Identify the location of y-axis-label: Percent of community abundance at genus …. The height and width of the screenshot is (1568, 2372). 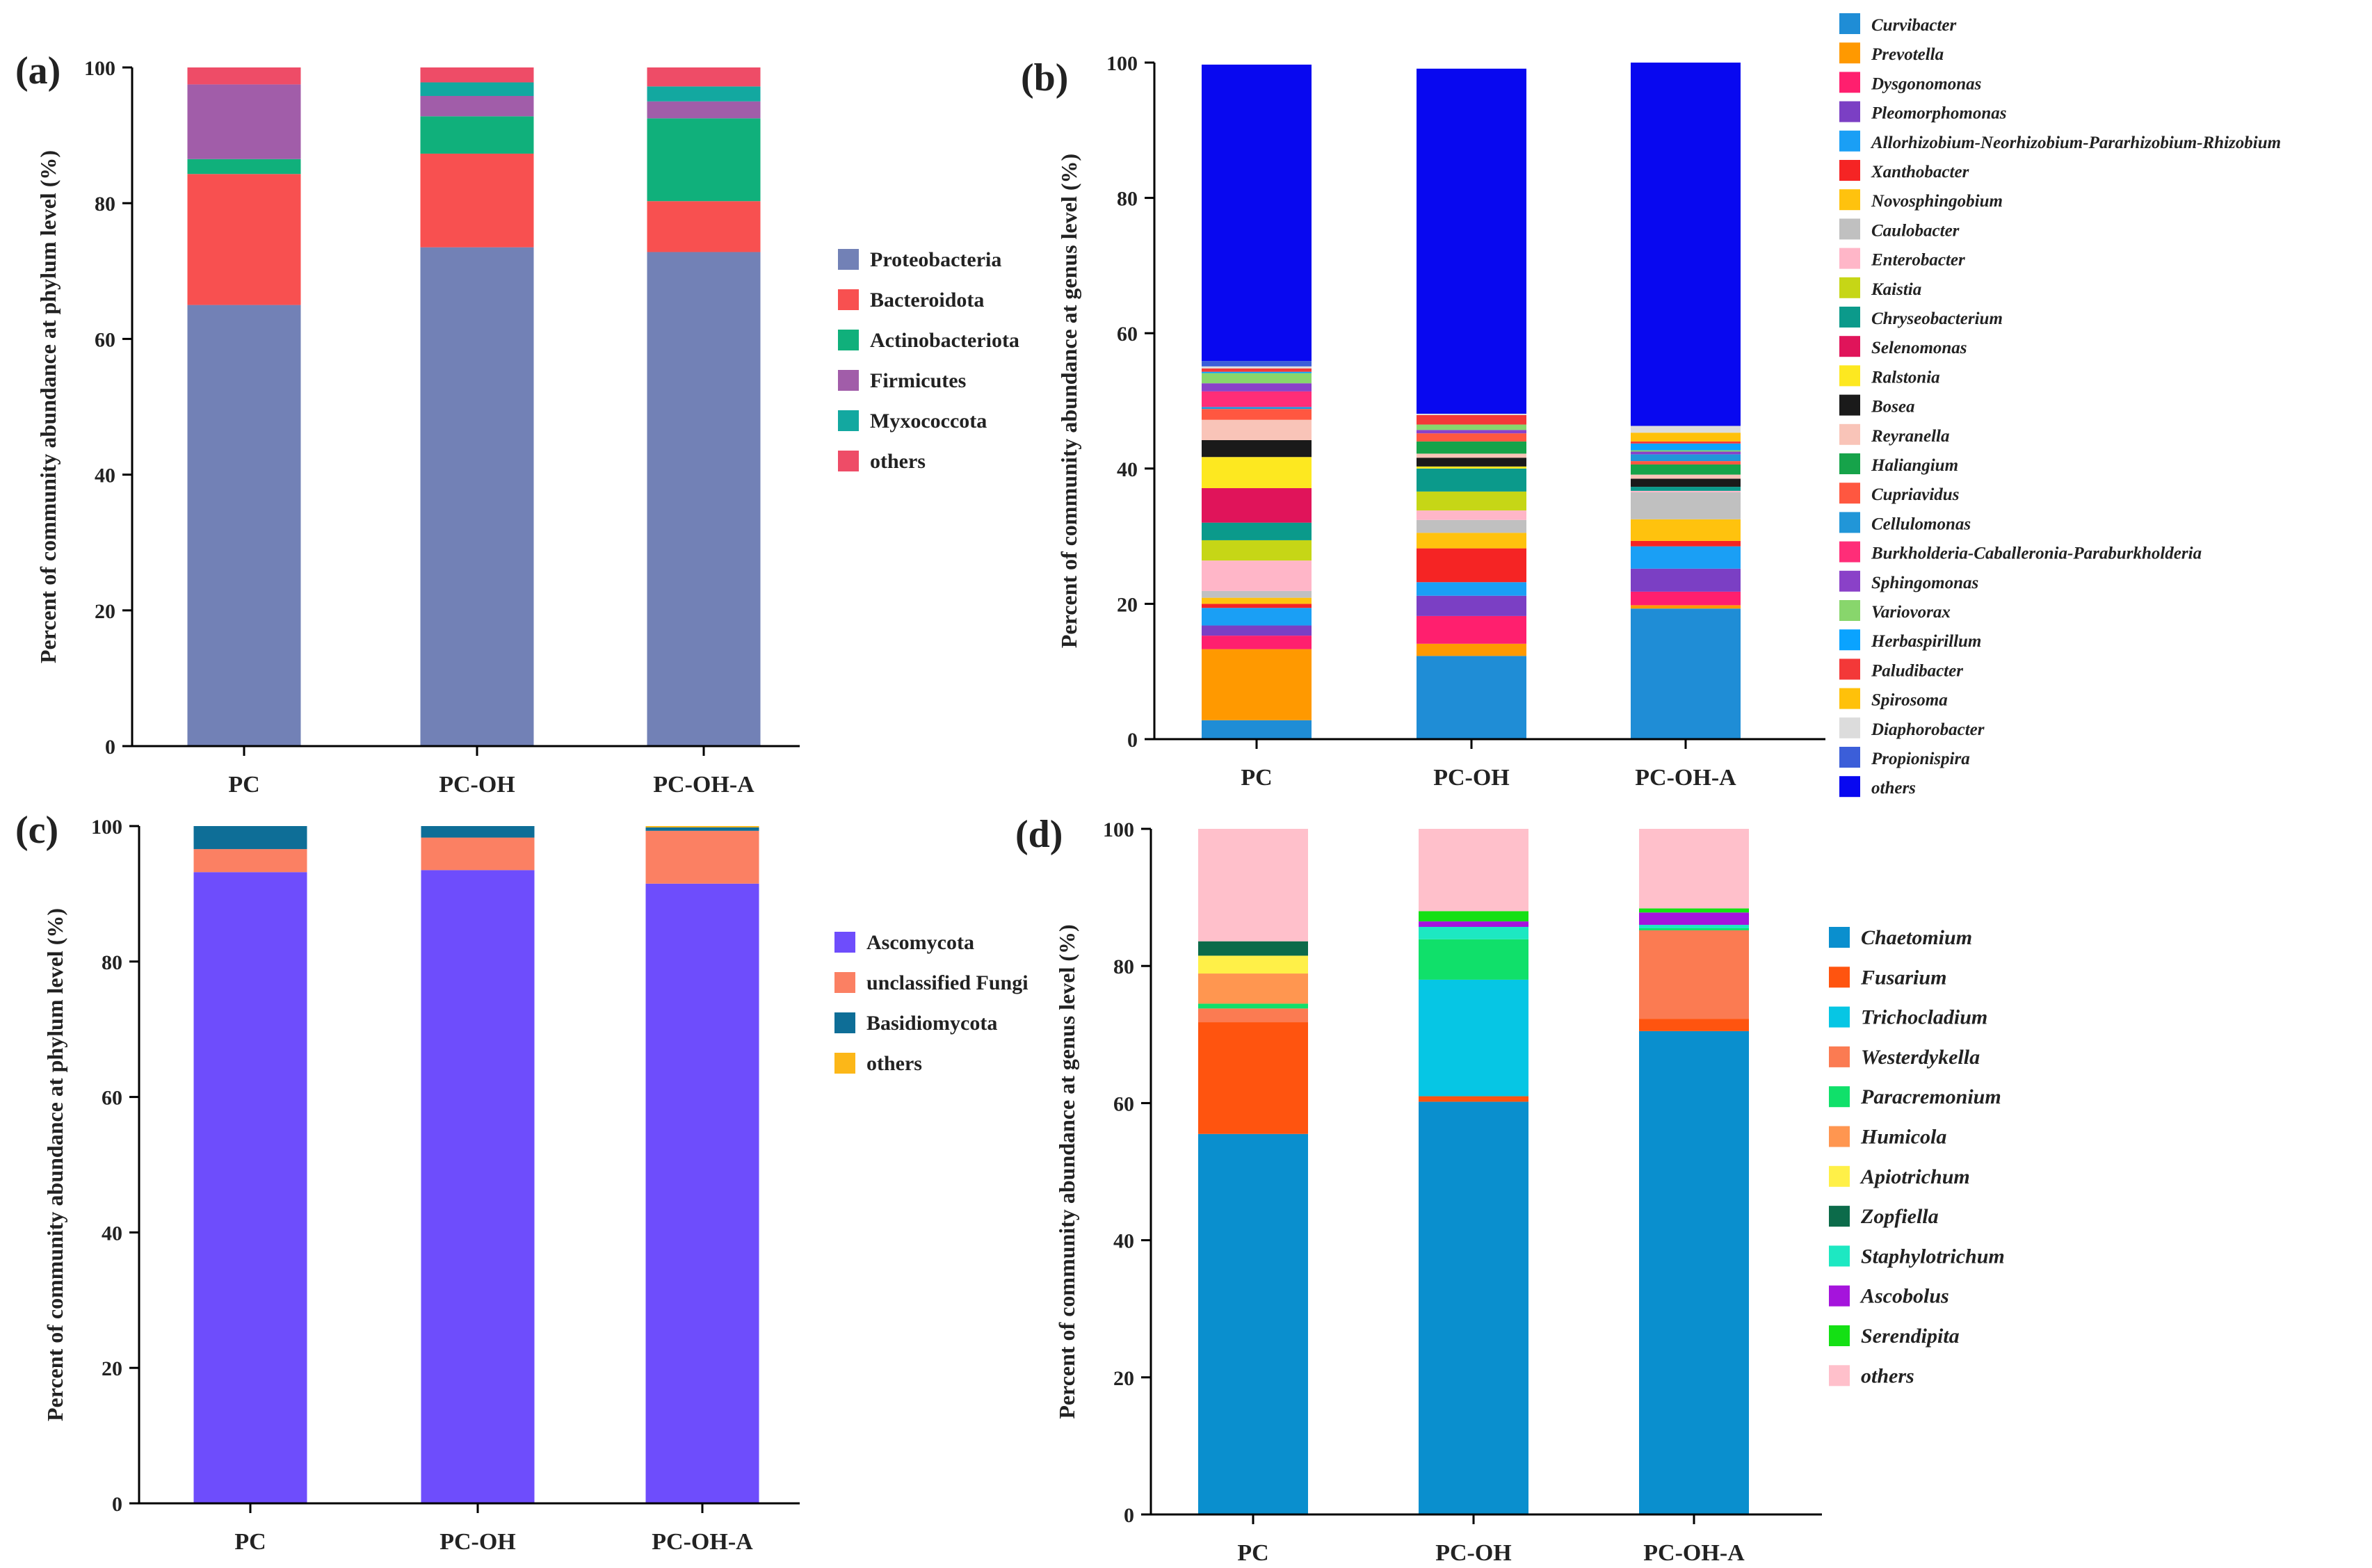
(1068, 401).